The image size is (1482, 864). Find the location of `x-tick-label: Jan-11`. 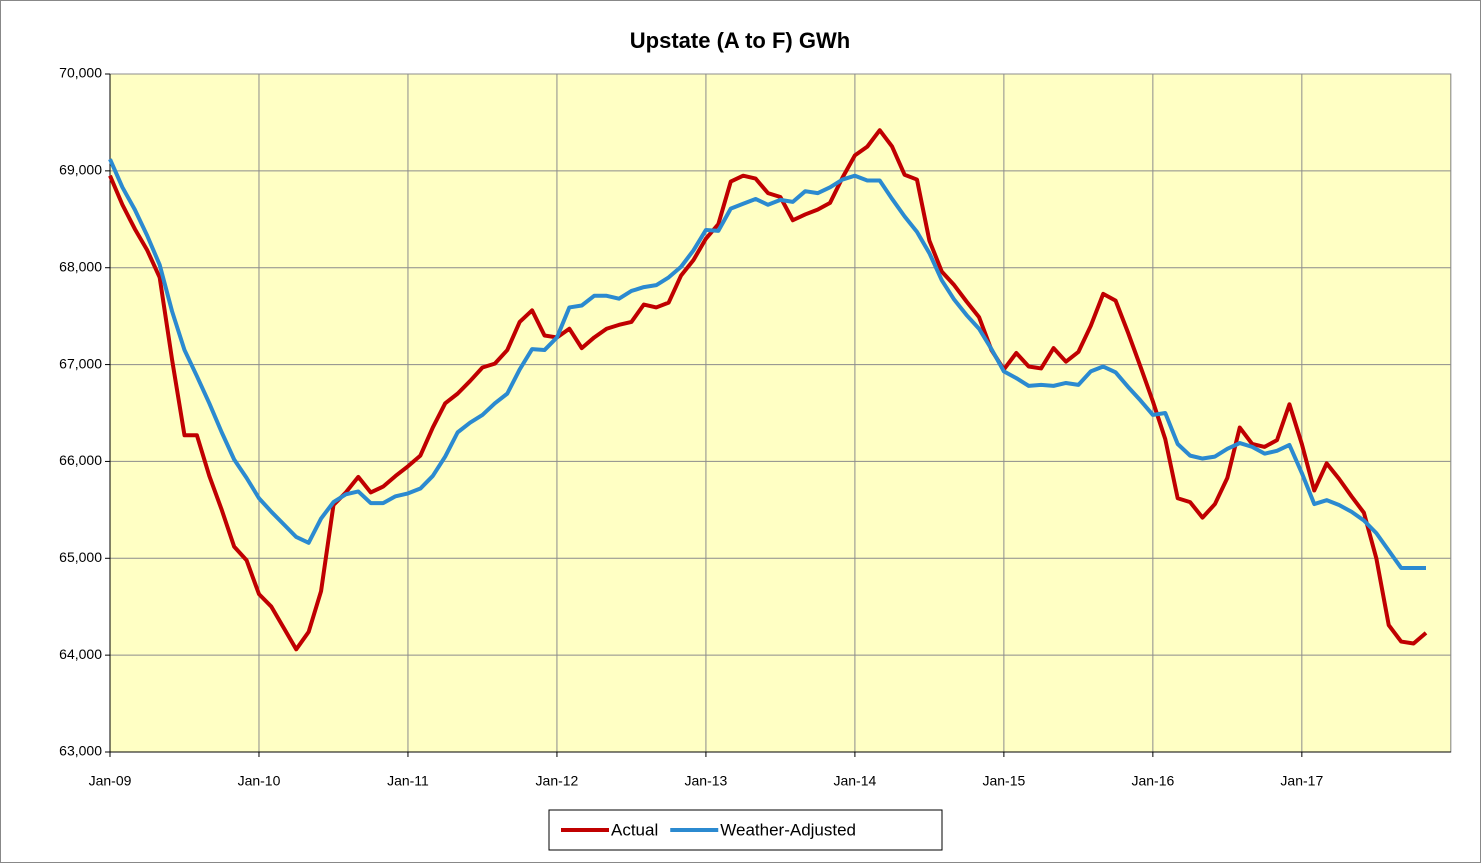

x-tick-label: Jan-11 is located at coordinates (408, 781).